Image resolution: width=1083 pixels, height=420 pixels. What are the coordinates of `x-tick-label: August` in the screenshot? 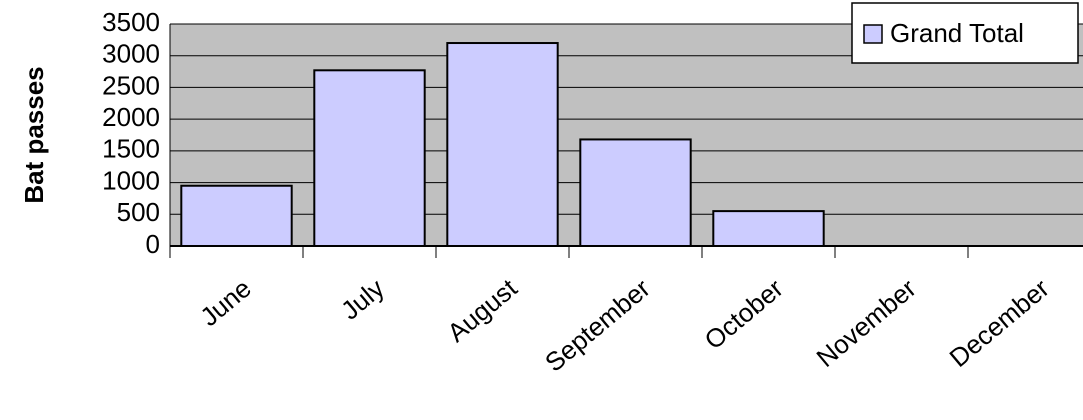 It's located at (482, 310).